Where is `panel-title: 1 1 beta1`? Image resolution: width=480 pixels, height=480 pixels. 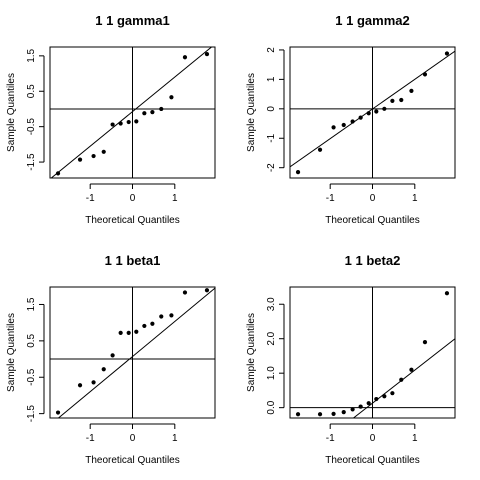 panel-title: 1 1 beta1 is located at coordinates (133, 260).